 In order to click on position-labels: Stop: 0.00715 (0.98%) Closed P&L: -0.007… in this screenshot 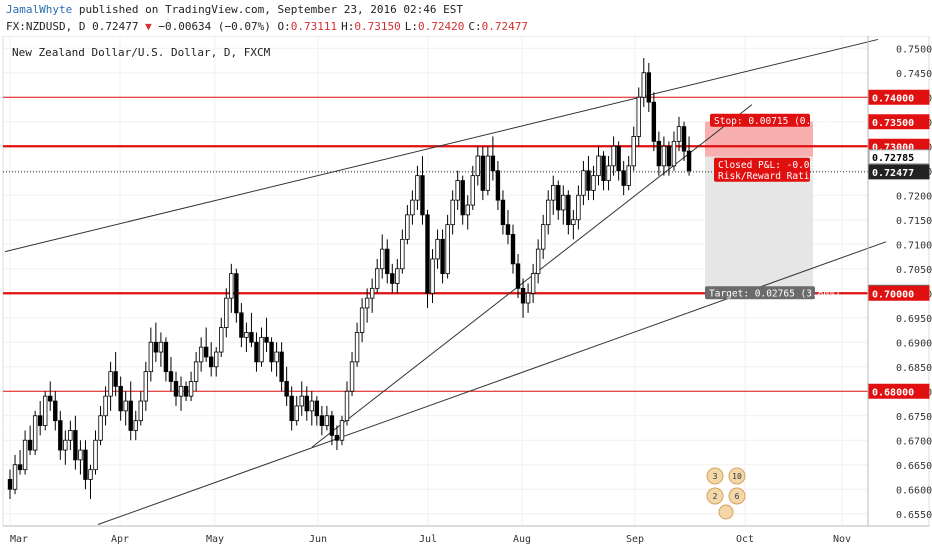, I will do `click(777, 206)`.